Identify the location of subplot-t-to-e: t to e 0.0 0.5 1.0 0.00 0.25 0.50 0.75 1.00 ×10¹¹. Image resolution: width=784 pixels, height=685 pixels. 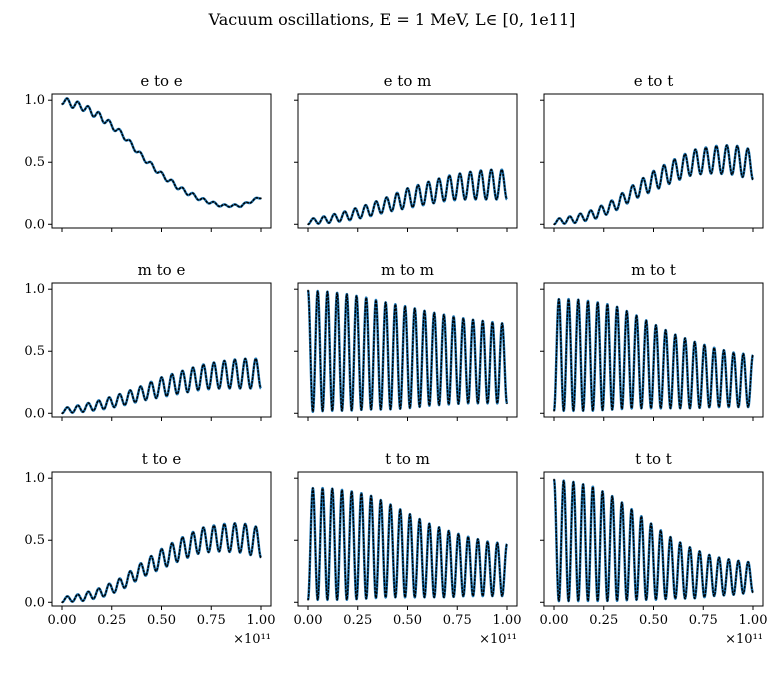
(149, 548).